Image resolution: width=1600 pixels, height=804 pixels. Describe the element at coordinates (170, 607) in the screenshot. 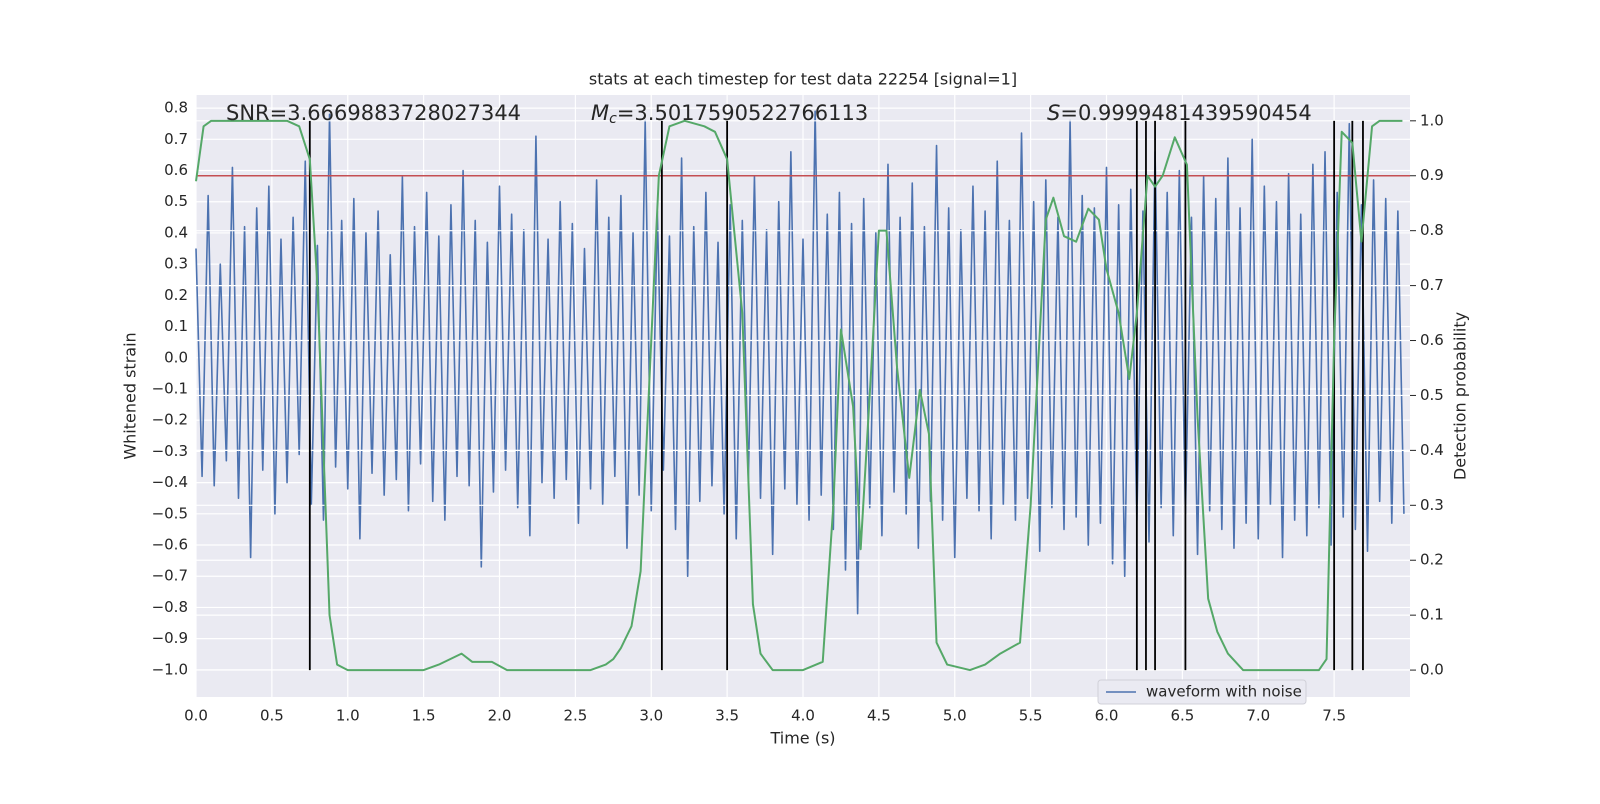

I see `y-tick-label: −0.8` at that location.